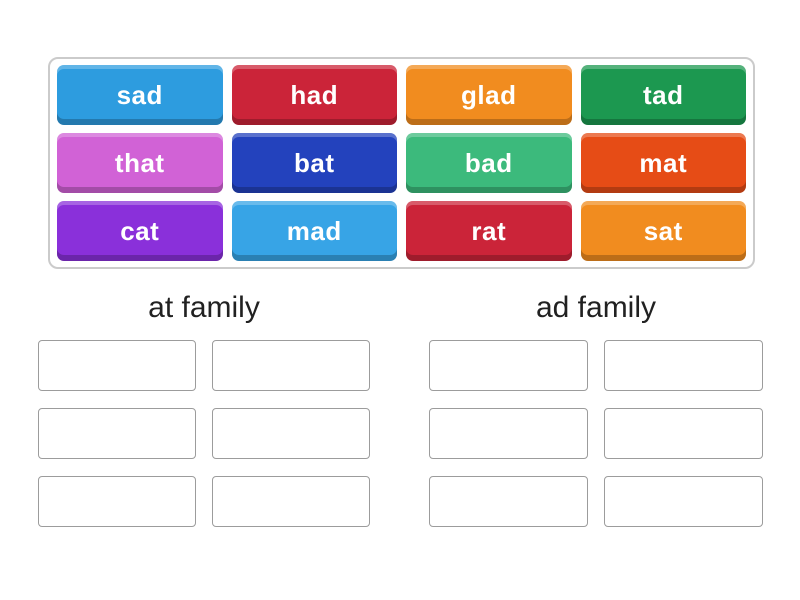 Image resolution: width=800 pixels, height=600 pixels. What do you see at coordinates (663, 163) in the screenshot?
I see `word-tile-mat: mat` at bounding box center [663, 163].